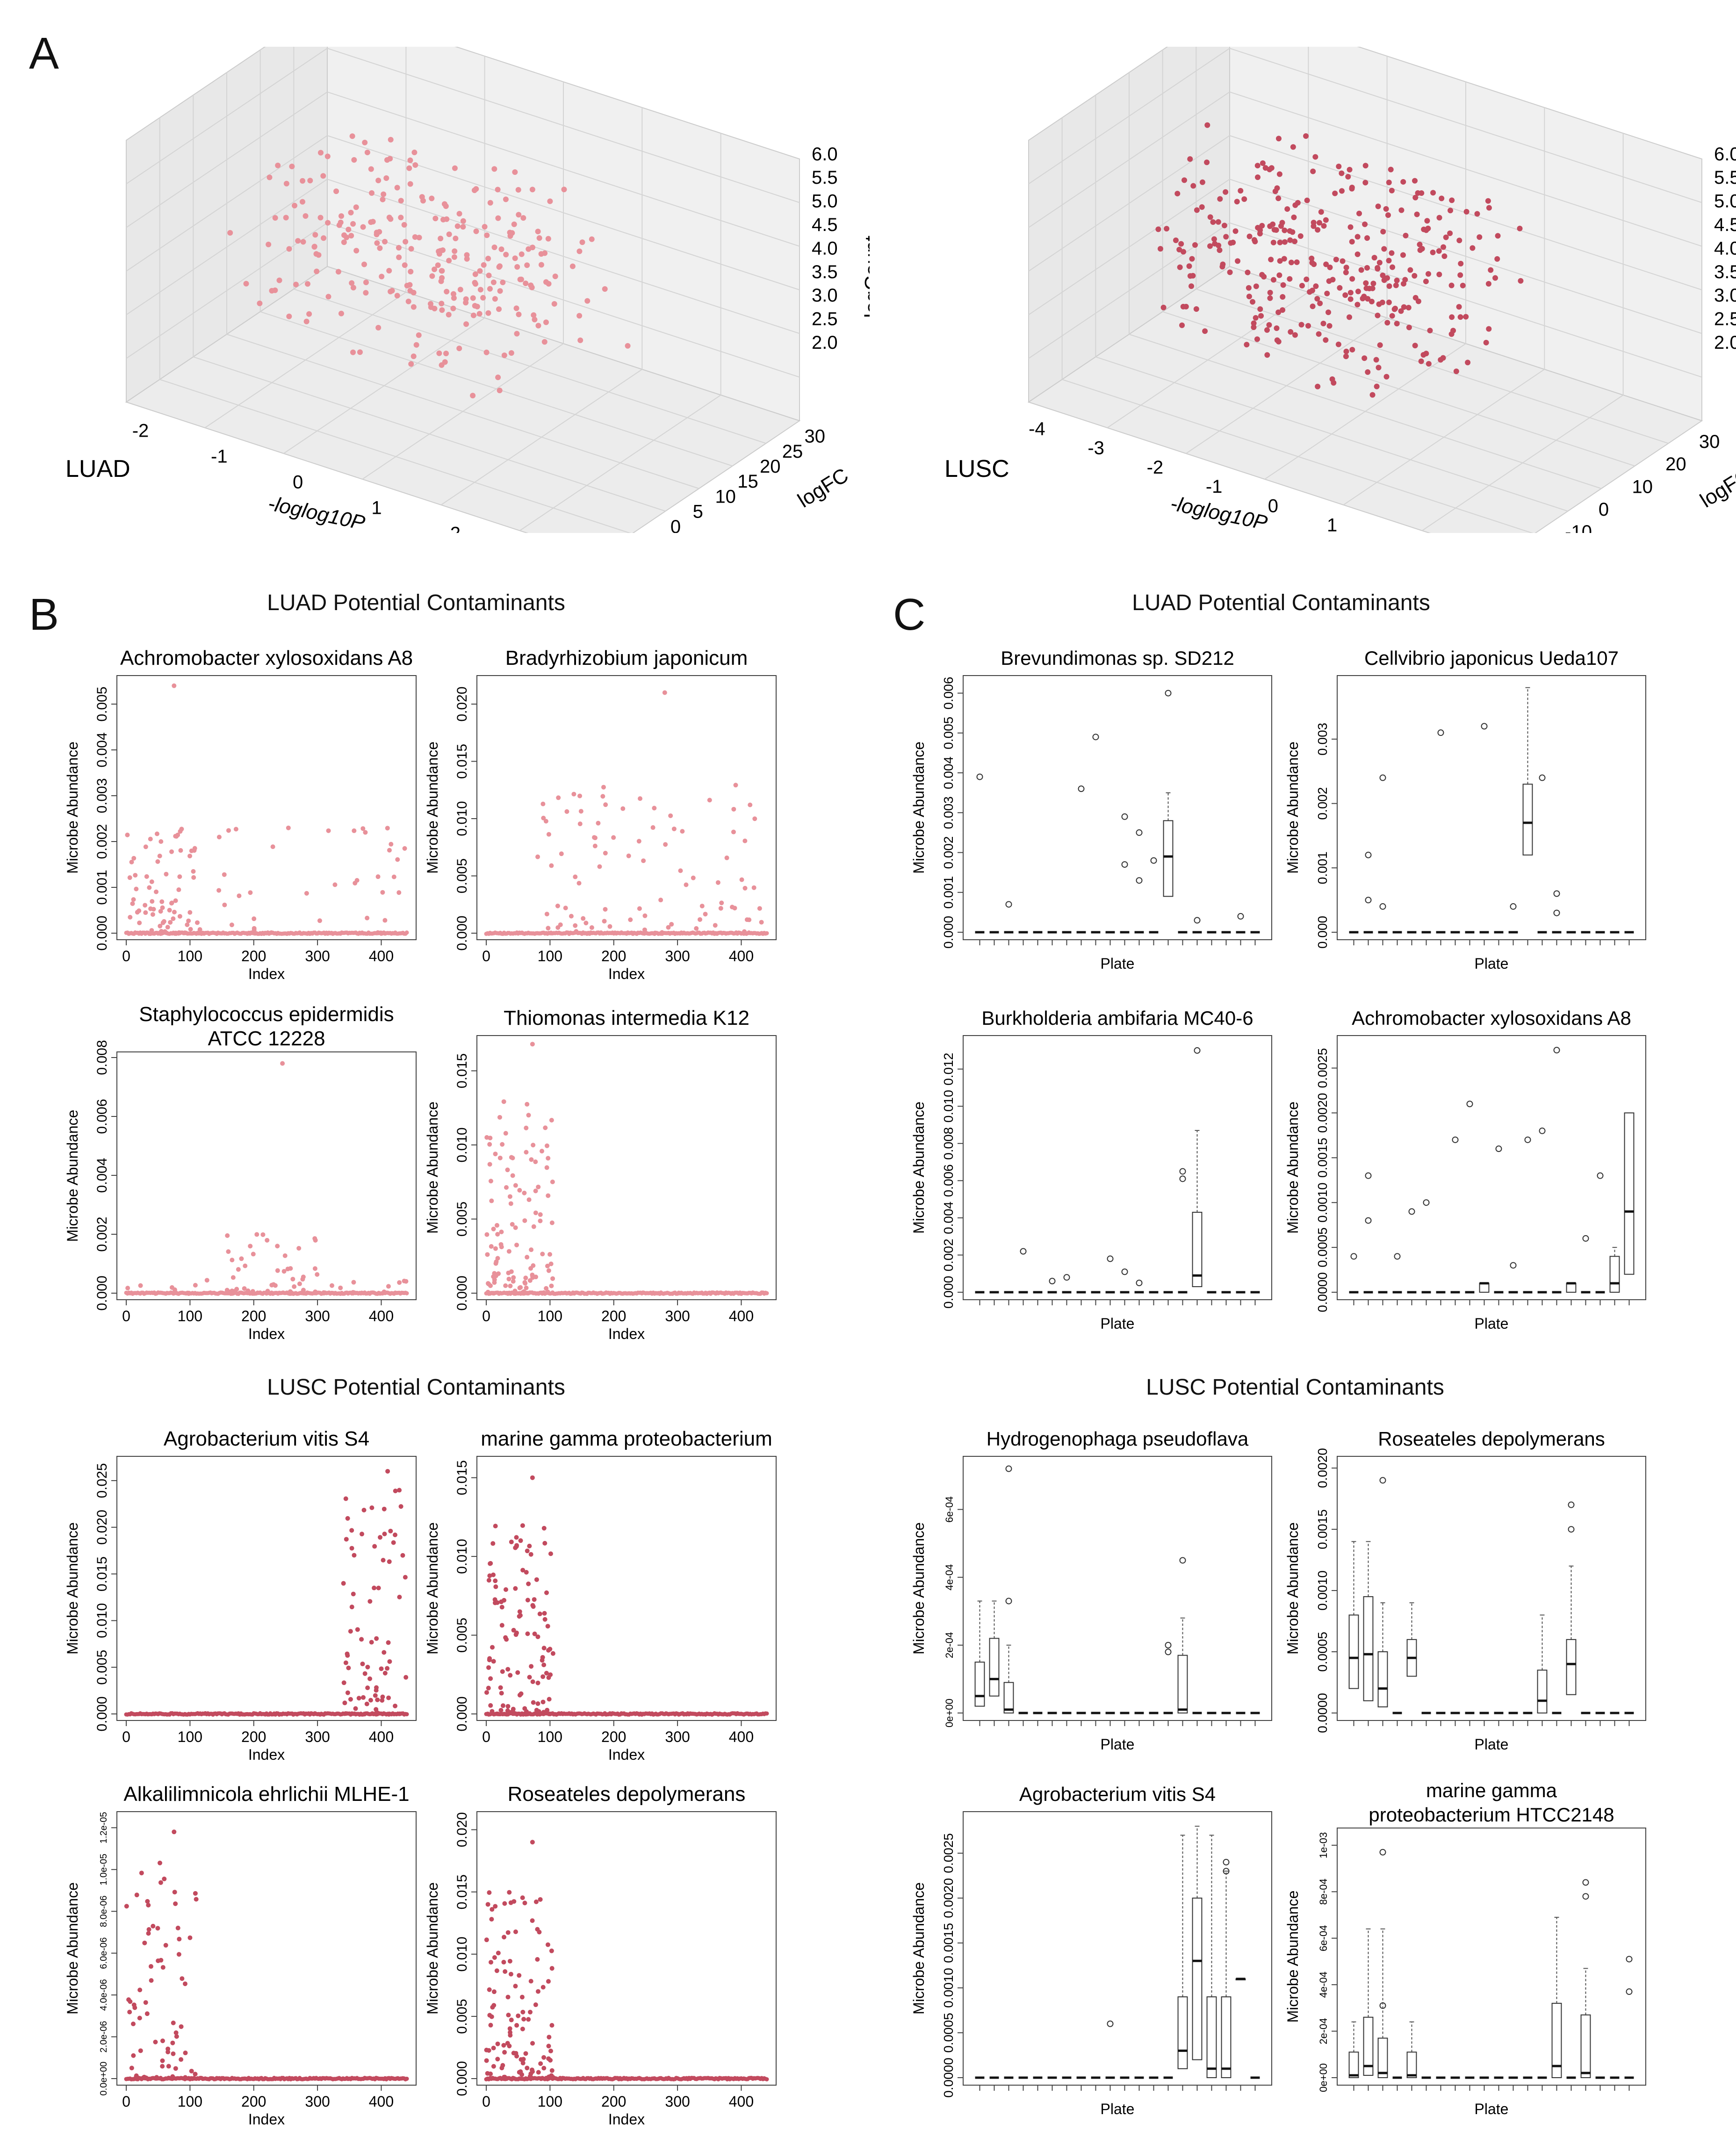  What do you see at coordinates (1322, 932) in the screenshot?
I see `y-tick-label: 0.000` at bounding box center [1322, 932].